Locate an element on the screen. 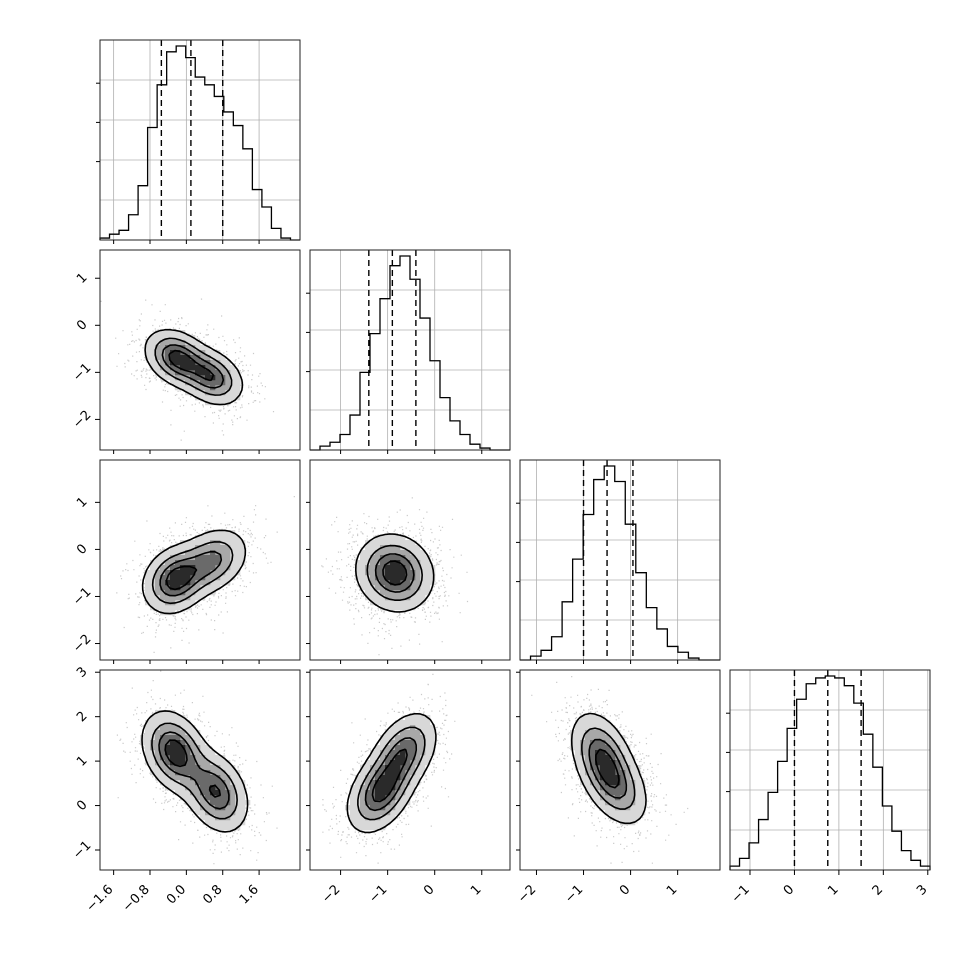 This screenshot has width=970, height=970. scatter-points is located at coordinates (395, 578).